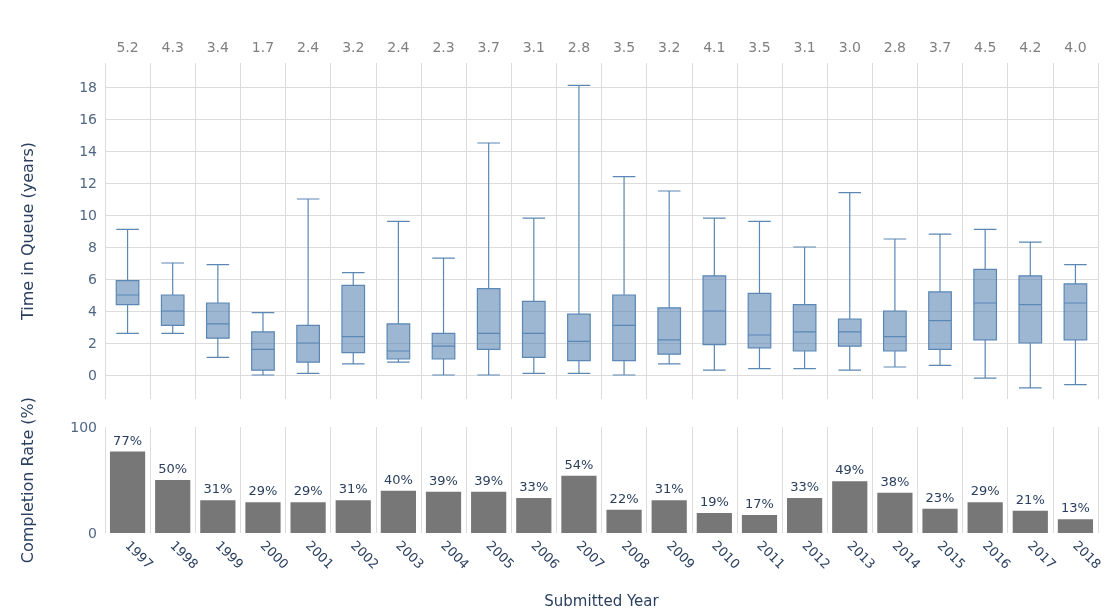 This screenshot has height=613, width=1116. I want to click on data-label: 13%, so click(1075, 508).